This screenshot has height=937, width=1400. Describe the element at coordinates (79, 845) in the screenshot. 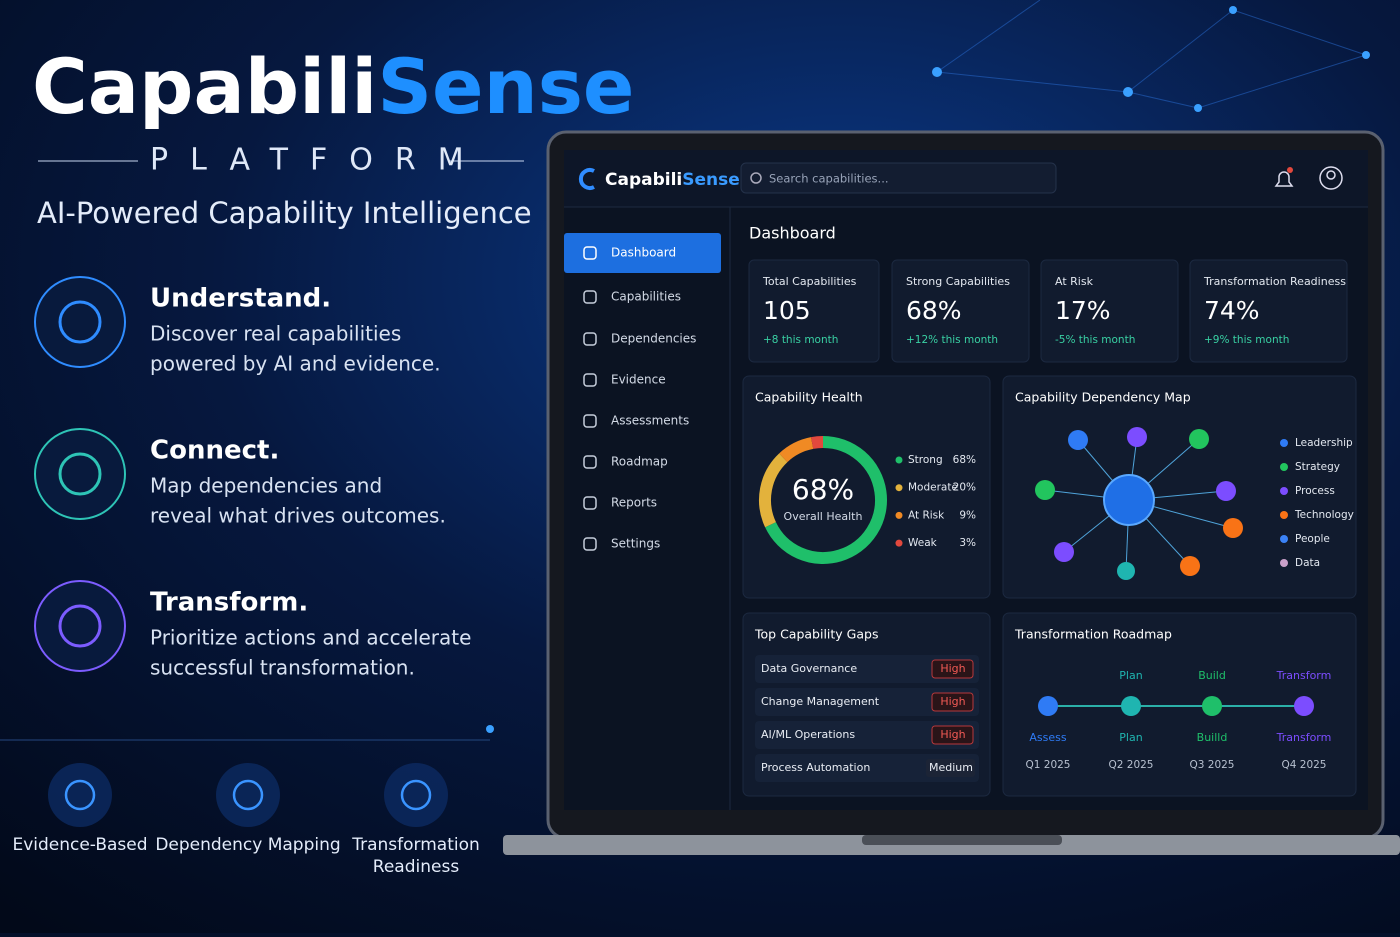

I see `badge-label: Evidence-Based` at that location.